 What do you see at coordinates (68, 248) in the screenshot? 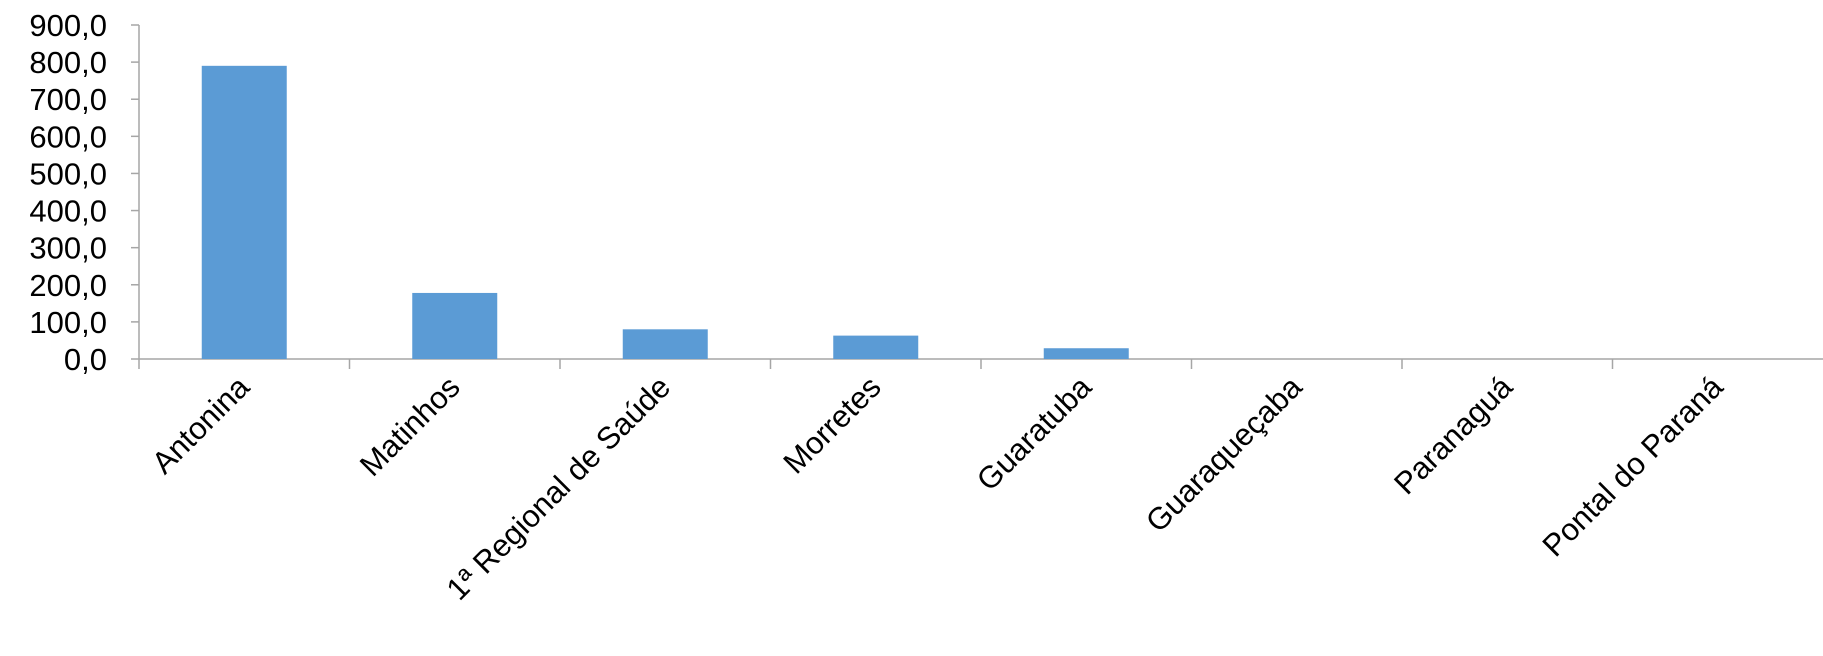
I see `y-tick-label: 300,0` at bounding box center [68, 248].